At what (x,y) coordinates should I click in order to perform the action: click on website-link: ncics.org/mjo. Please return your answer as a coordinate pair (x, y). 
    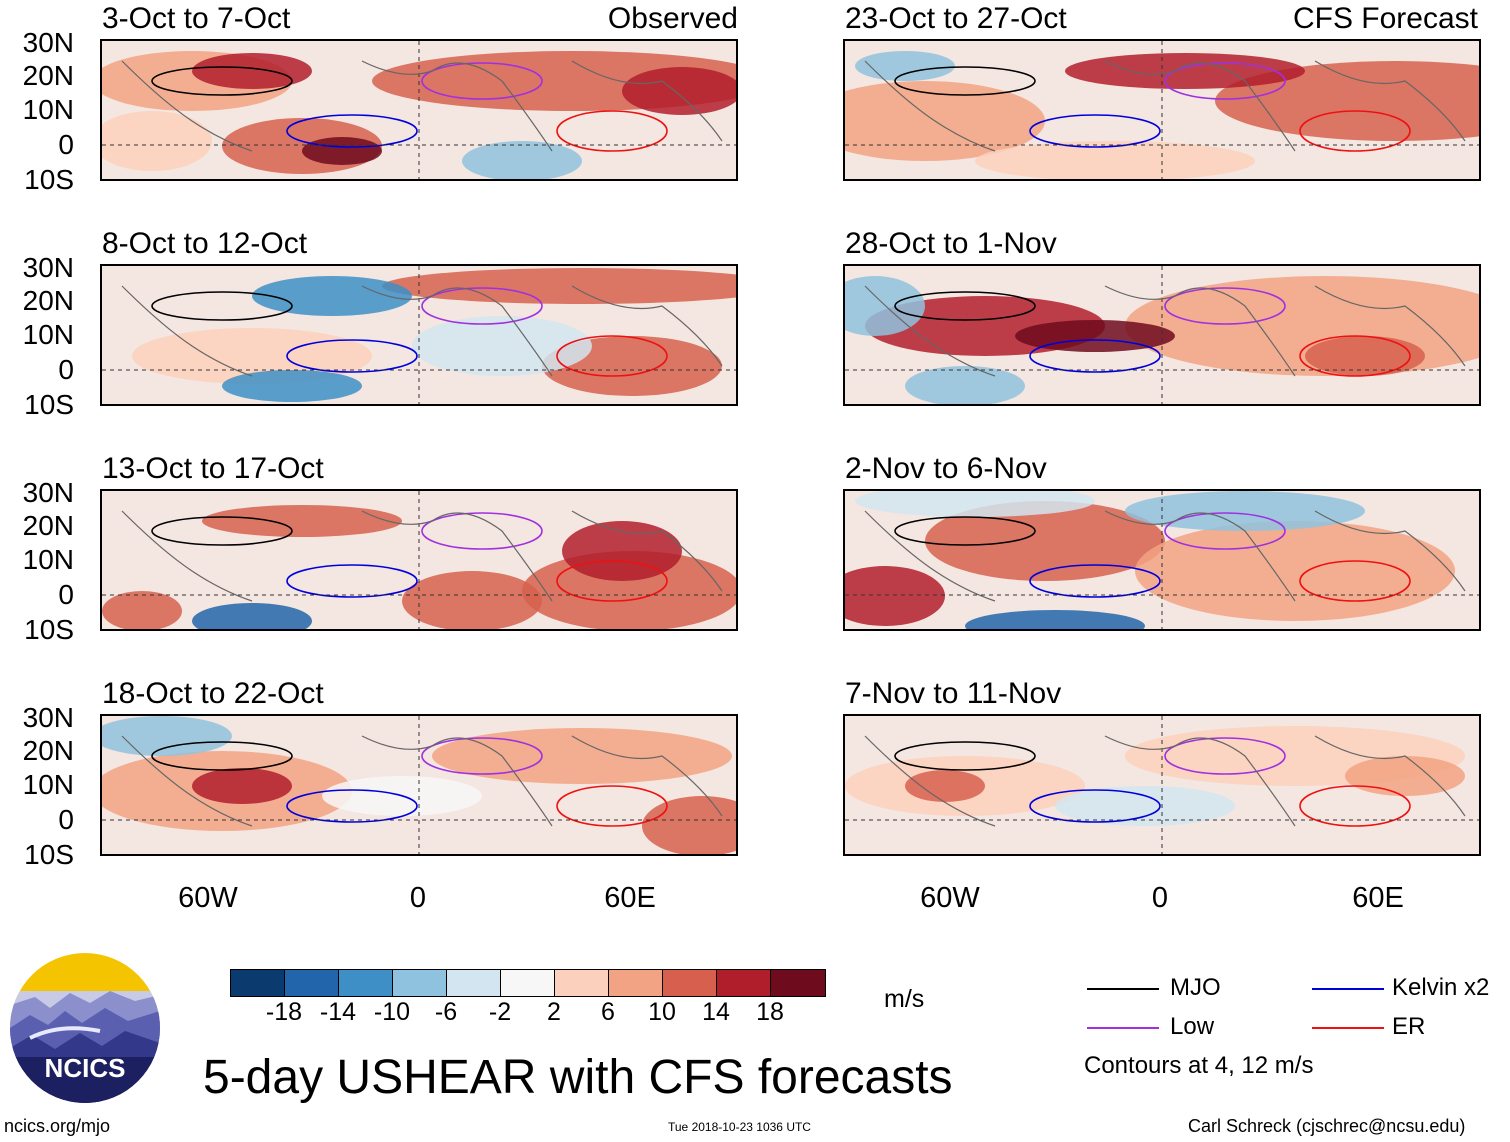
    Looking at the image, I should click on (57, 1126).